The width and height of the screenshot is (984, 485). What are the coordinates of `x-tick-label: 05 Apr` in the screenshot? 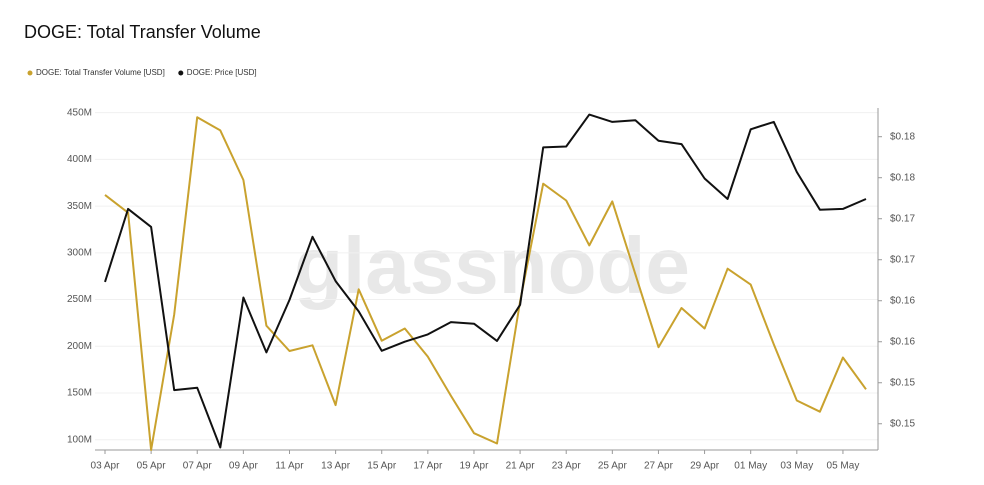 It's located at (152, 466).